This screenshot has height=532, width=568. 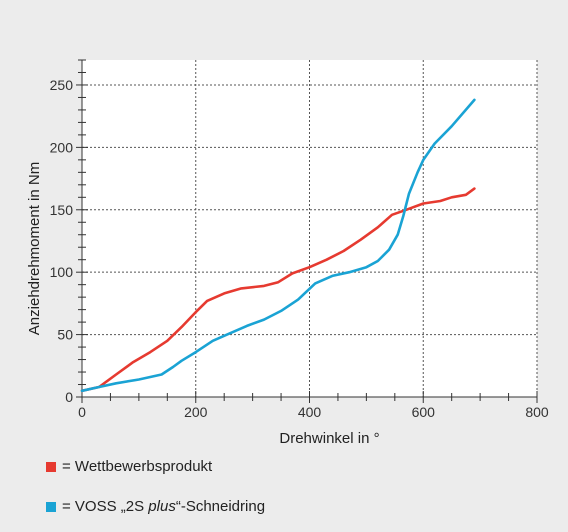 I want to click on x-tick-label-1: 200, so click(x=196, y=412).